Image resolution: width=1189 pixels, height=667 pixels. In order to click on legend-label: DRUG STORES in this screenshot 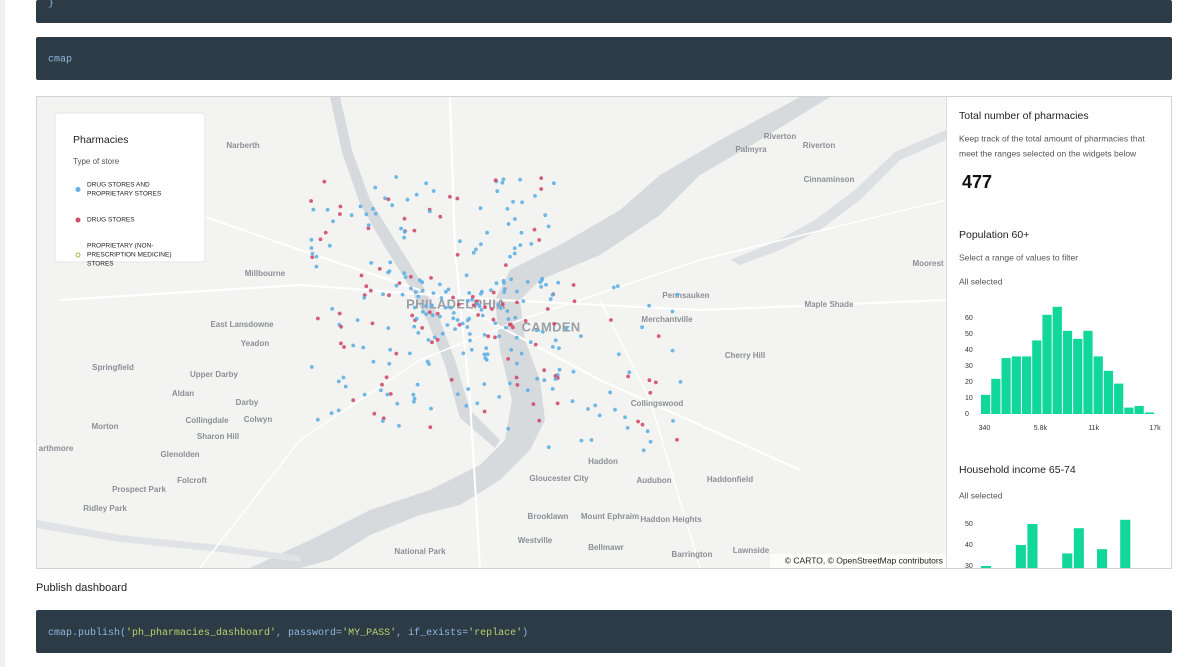, I will do `click(111, 220)`.